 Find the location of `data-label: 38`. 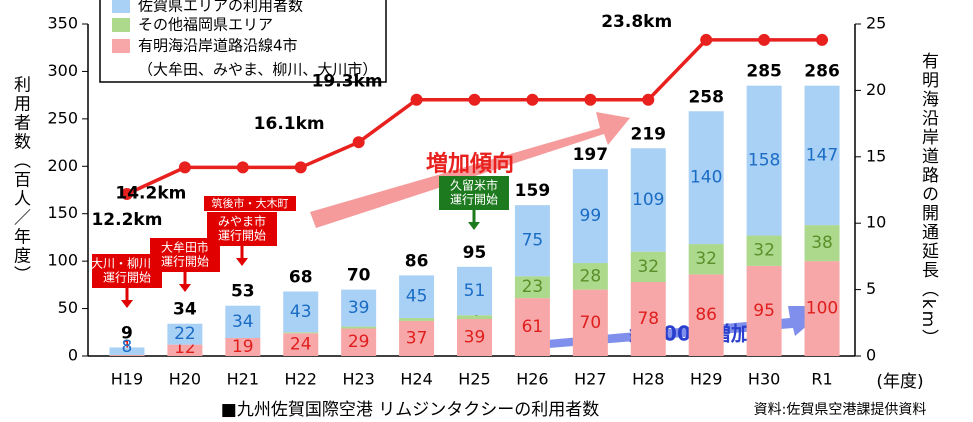

data-label: 38 is located at coordinates (822, 243).